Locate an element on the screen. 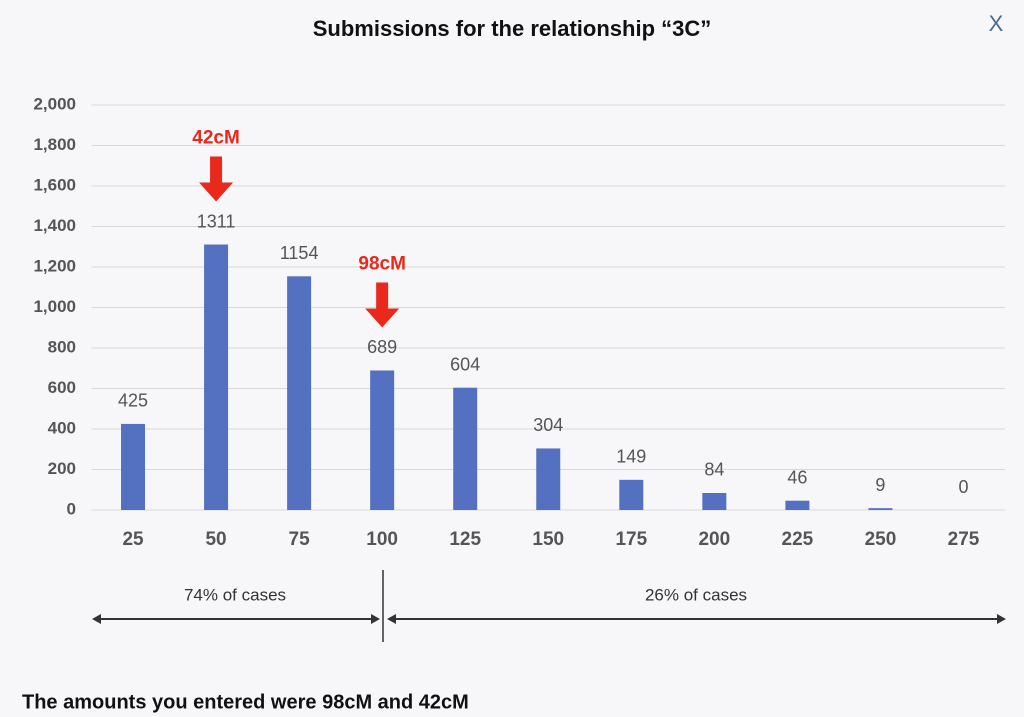 Image resolution: width=1024 pixels, height=717 pixels. y-tick-label: 800 is located at coordinates (62, 346).